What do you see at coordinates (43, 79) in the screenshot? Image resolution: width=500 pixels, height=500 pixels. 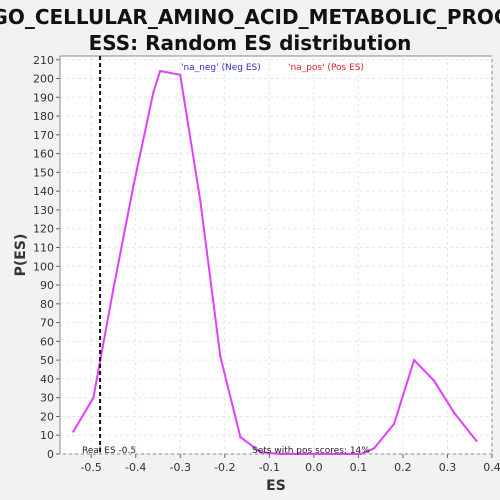 I see `y-tick-label: 200` at bounding box center [43, 79].